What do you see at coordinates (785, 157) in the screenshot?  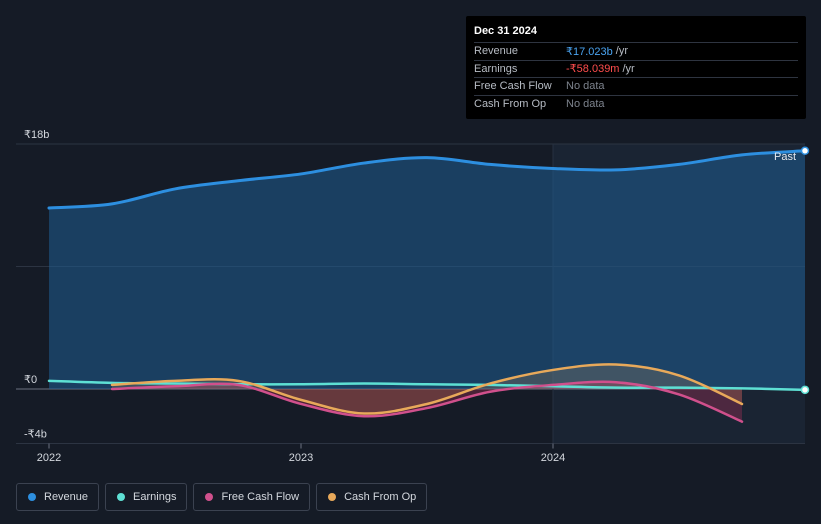 I see `past-label: Past` at bounding box center [785, 157].